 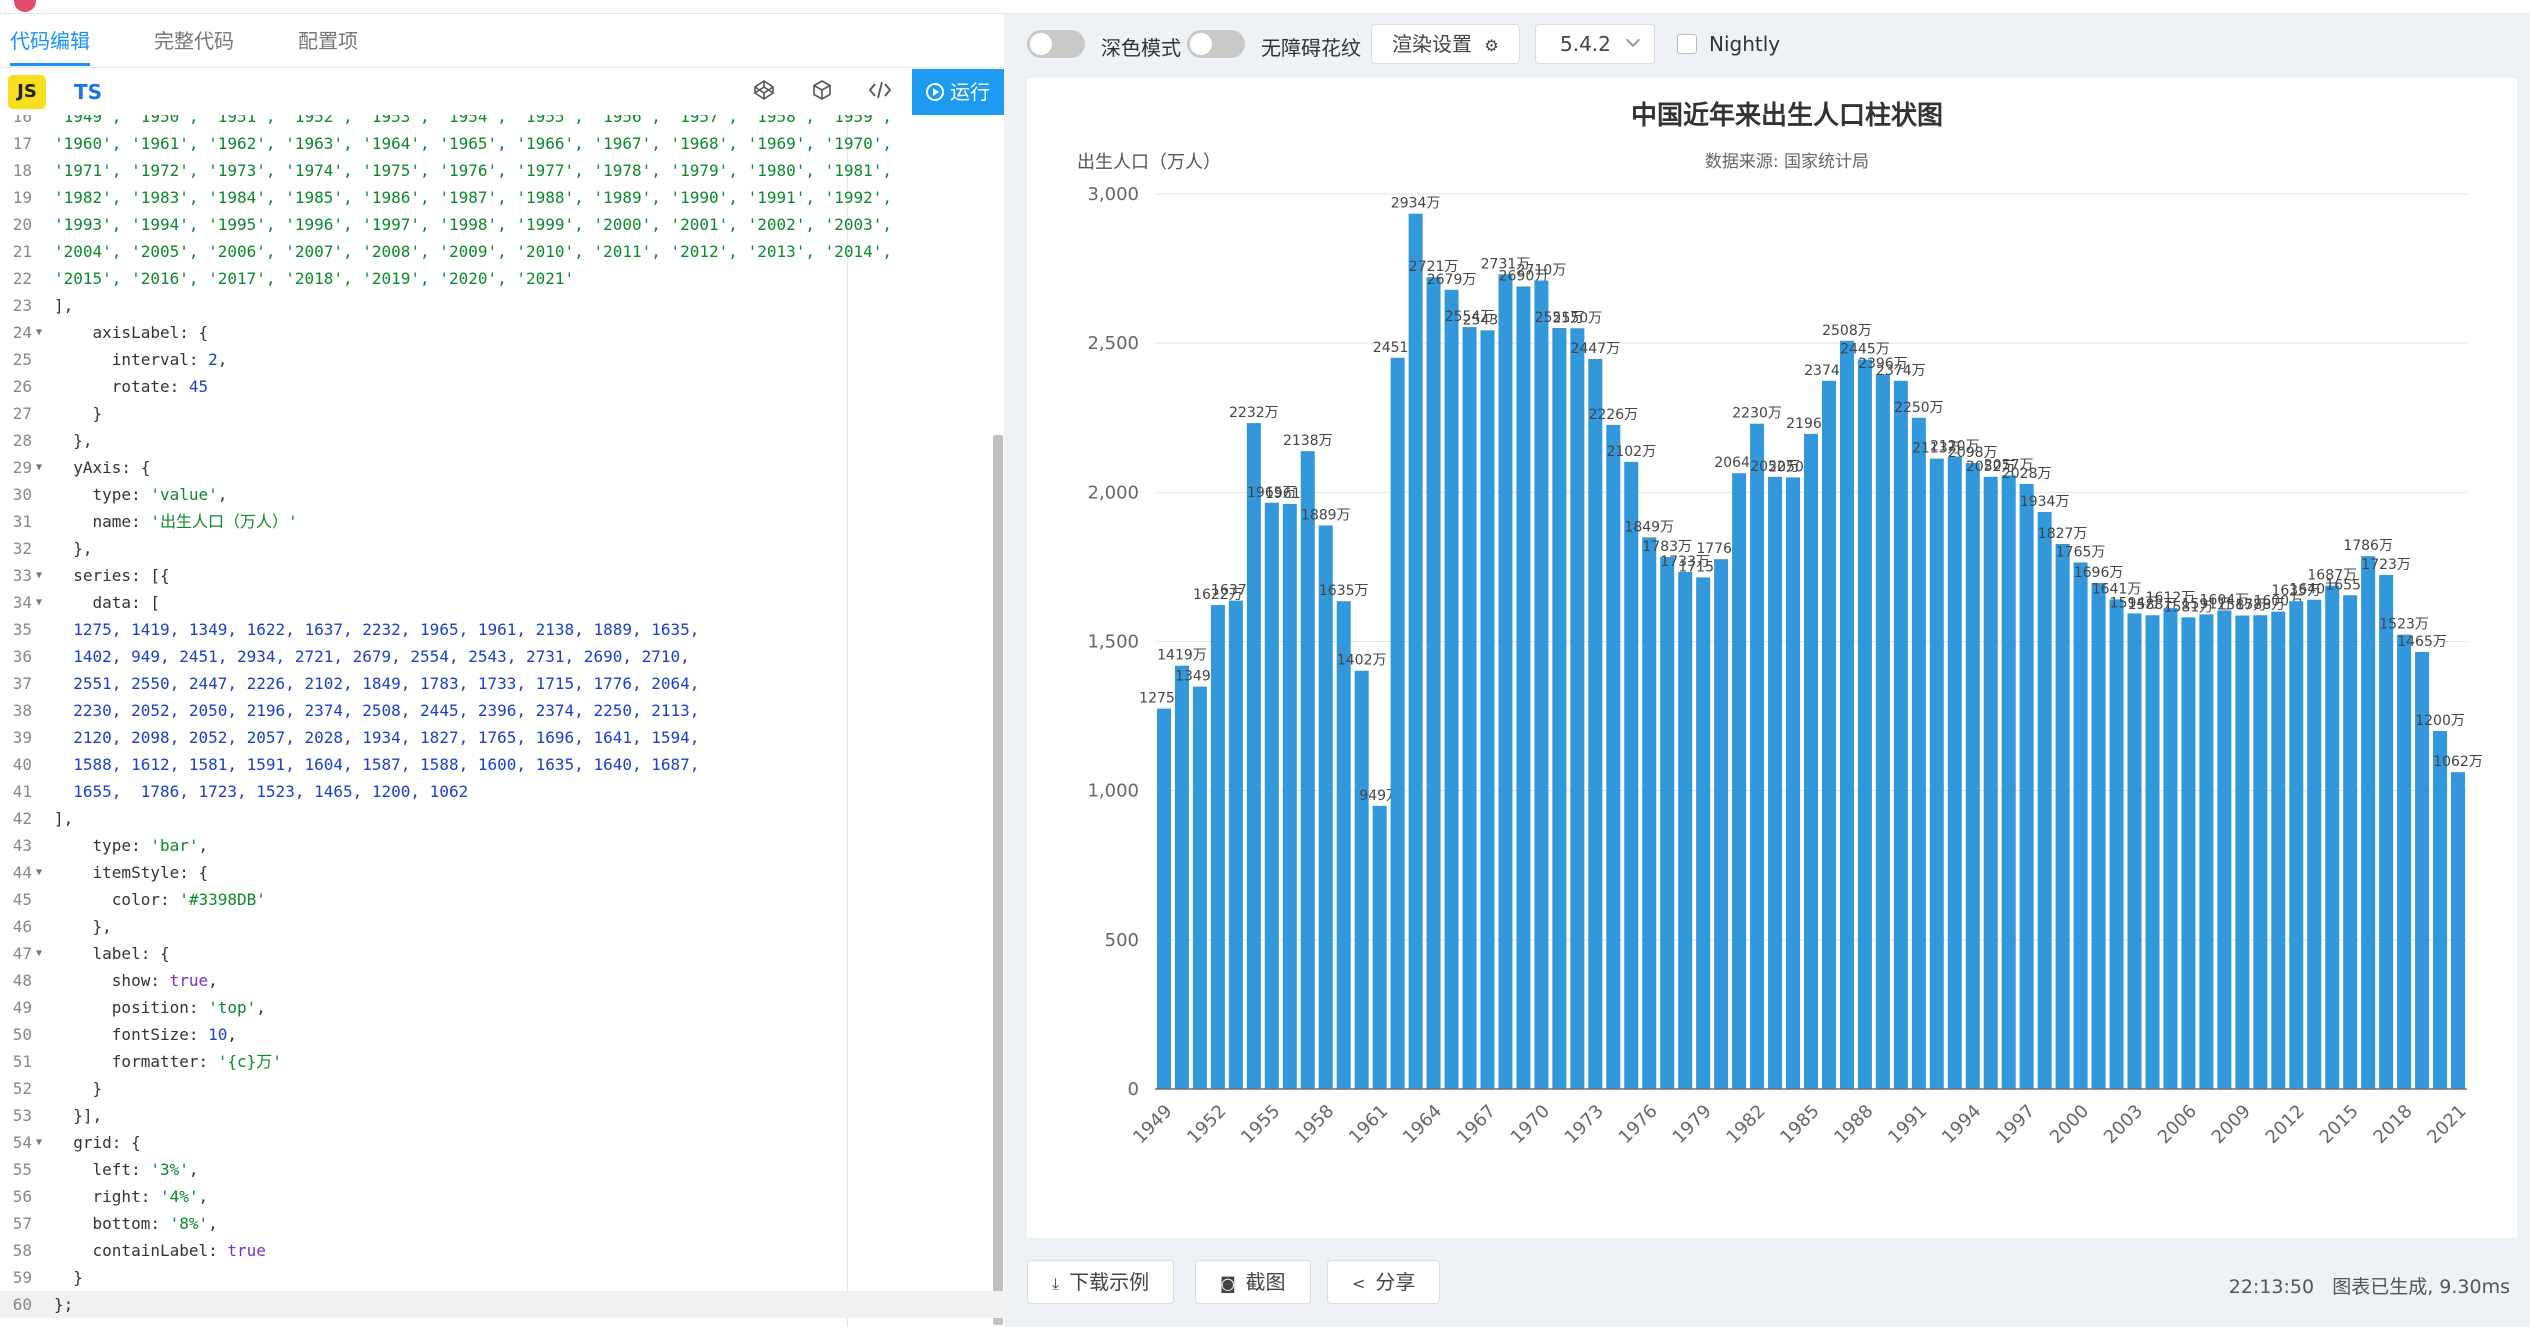 What do you see at coordinates (1101, 1282) in the screenshot?
I see `download-example-button: ⤓ 下载示例` at bounding box center [1101, 1282].